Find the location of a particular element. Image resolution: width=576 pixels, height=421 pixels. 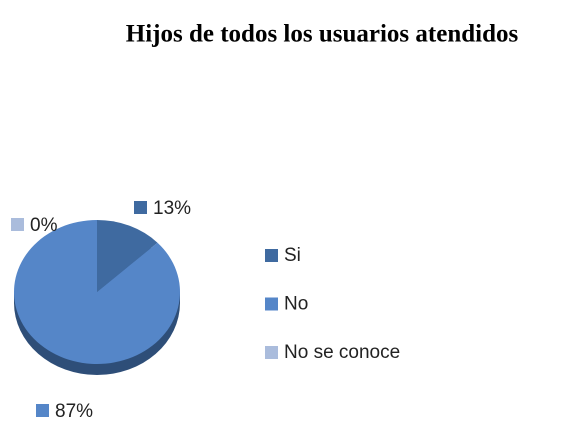

chart-title: Hijos de todos los usuarios atendidos is located at coordinates (322, 34).